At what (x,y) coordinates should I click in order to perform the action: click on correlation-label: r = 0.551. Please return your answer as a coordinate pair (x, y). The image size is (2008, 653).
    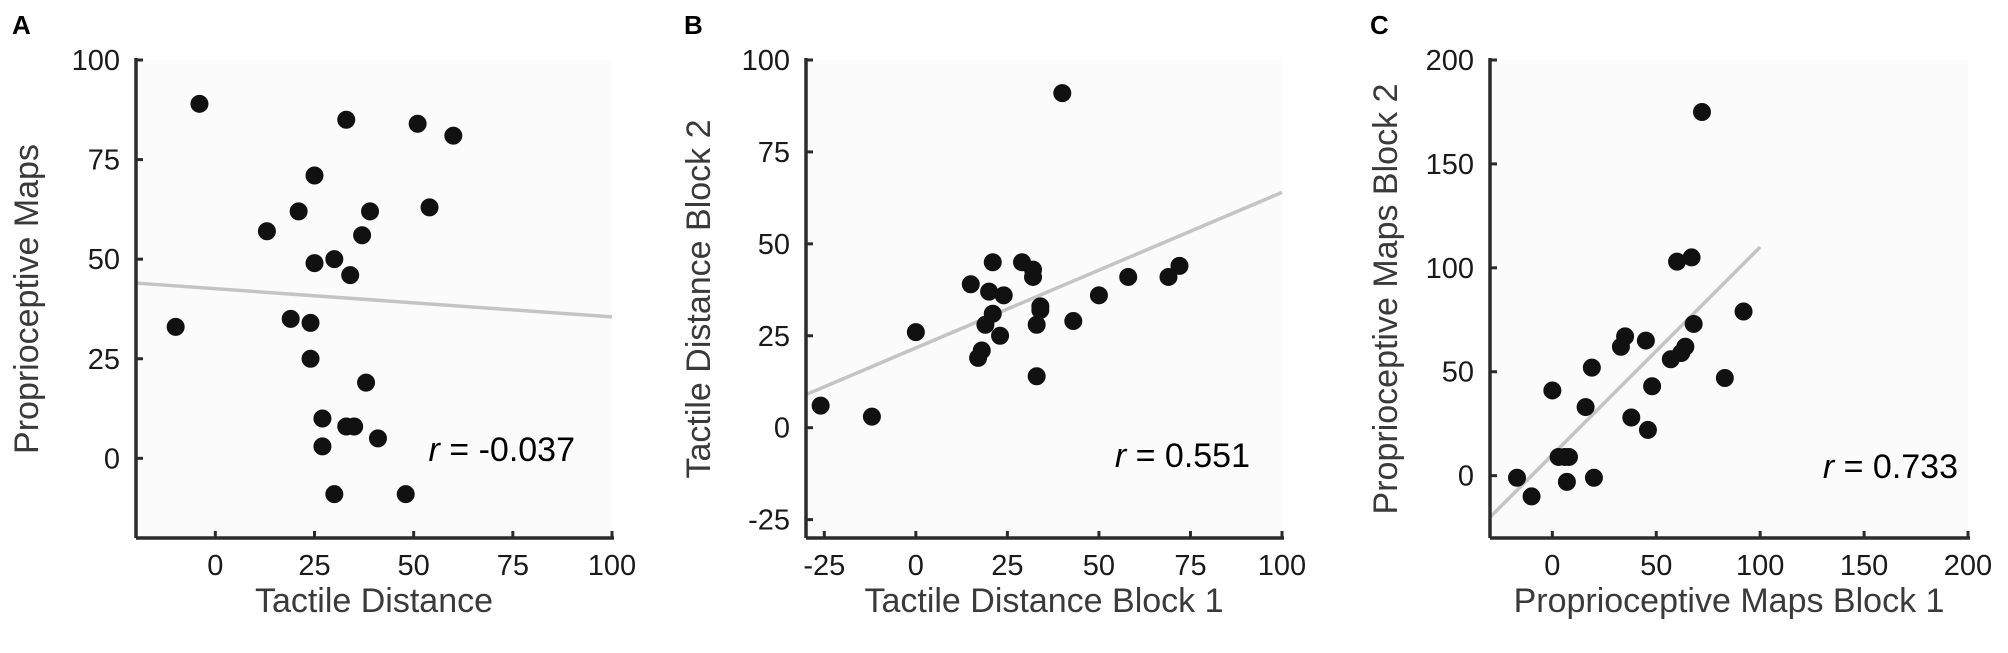
    Looking at the image, I should click on (1182, 456).